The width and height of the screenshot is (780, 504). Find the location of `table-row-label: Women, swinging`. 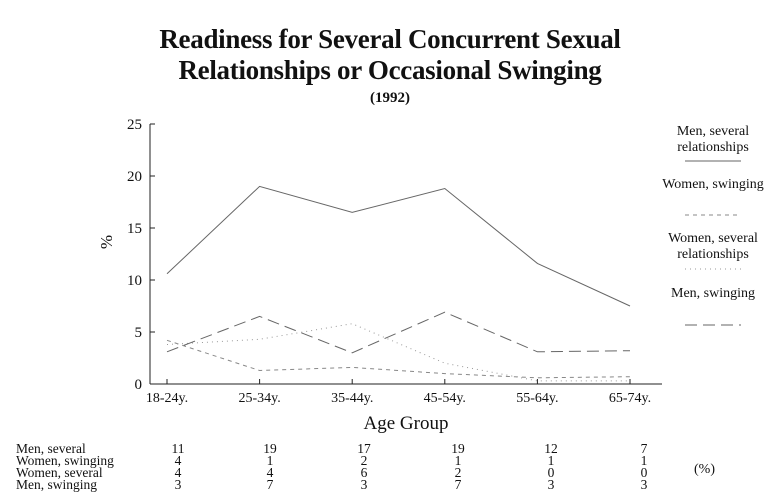

table-row-label: Women, swinging is located at coordinates (65, 460).